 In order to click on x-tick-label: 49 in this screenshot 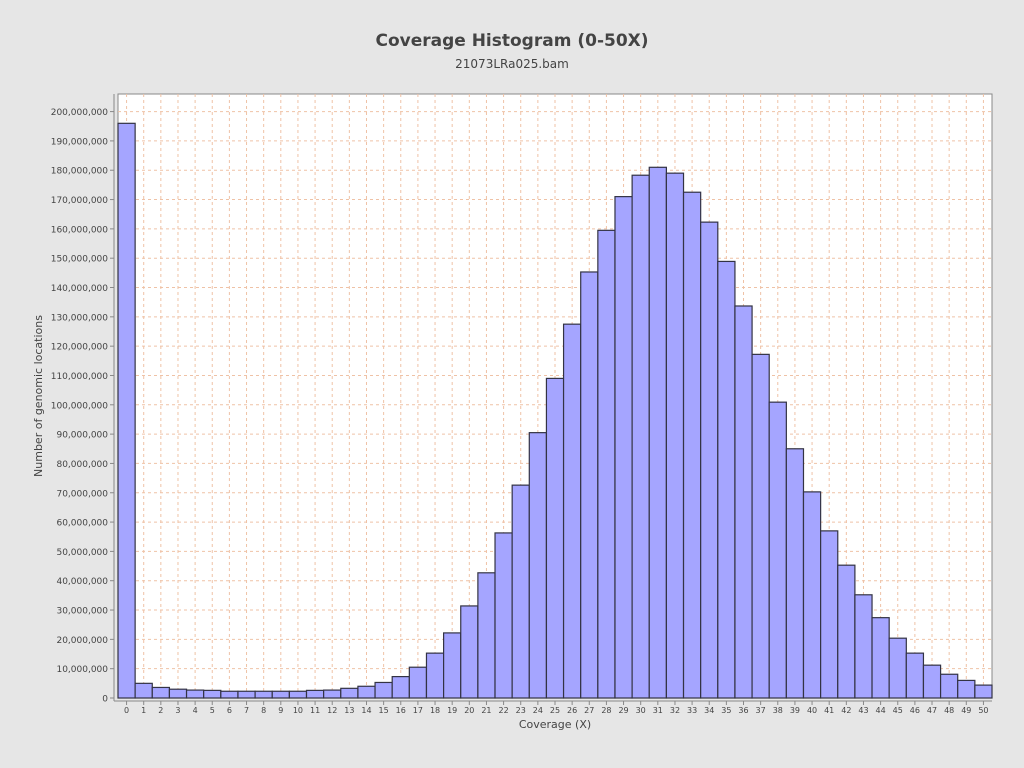, I will do `click(966, 710)`.